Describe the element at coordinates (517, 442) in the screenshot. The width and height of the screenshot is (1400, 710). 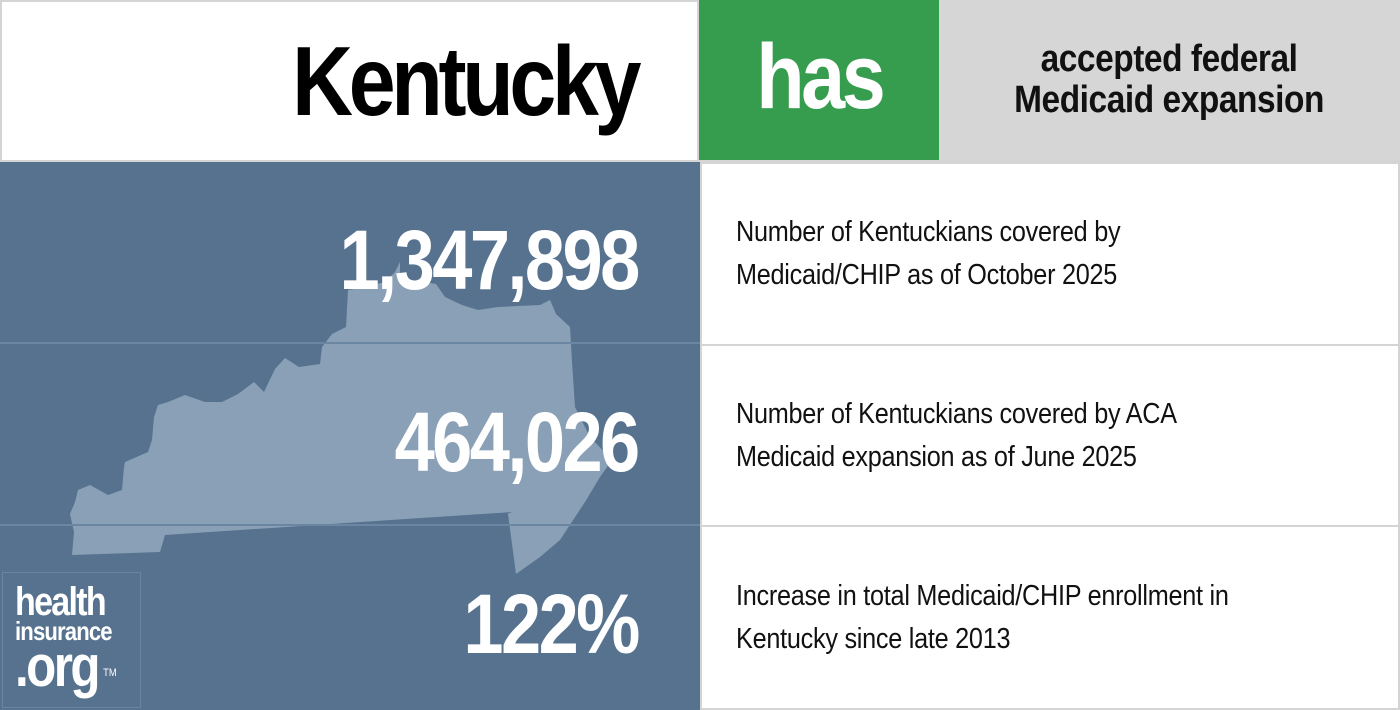
I see `stat-aca-expansion-enrollment: 464,026` at that location.